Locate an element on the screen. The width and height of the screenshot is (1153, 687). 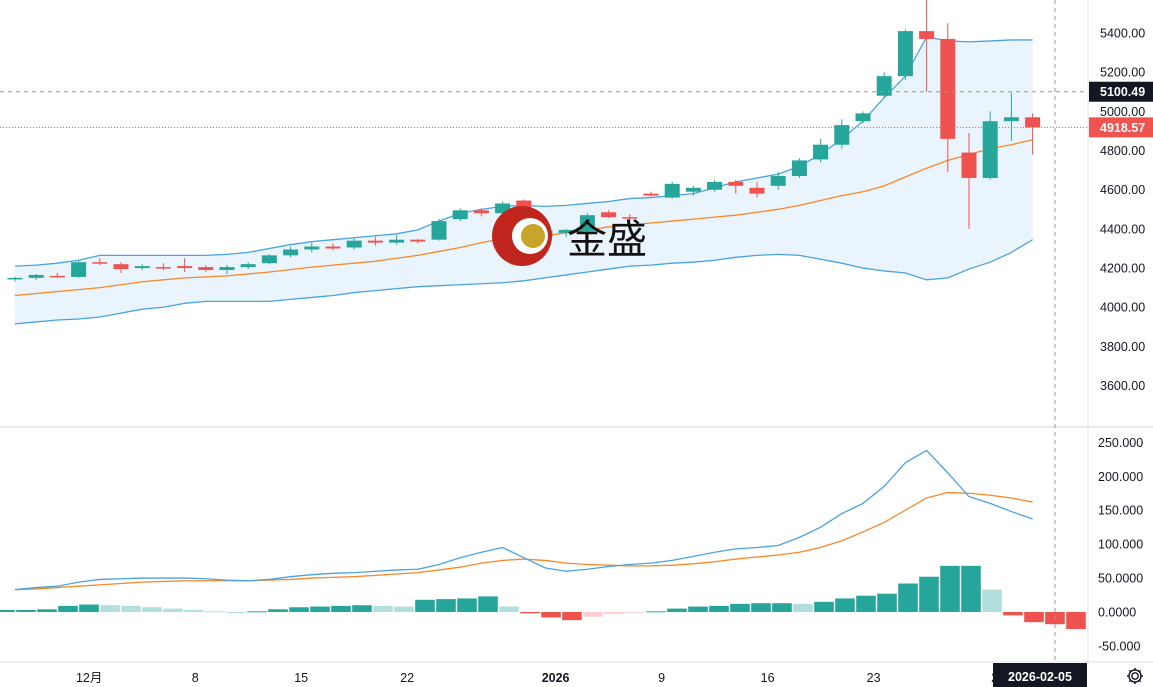
macd-tick-label: 150.000 is located at coordinates (1120, 511).